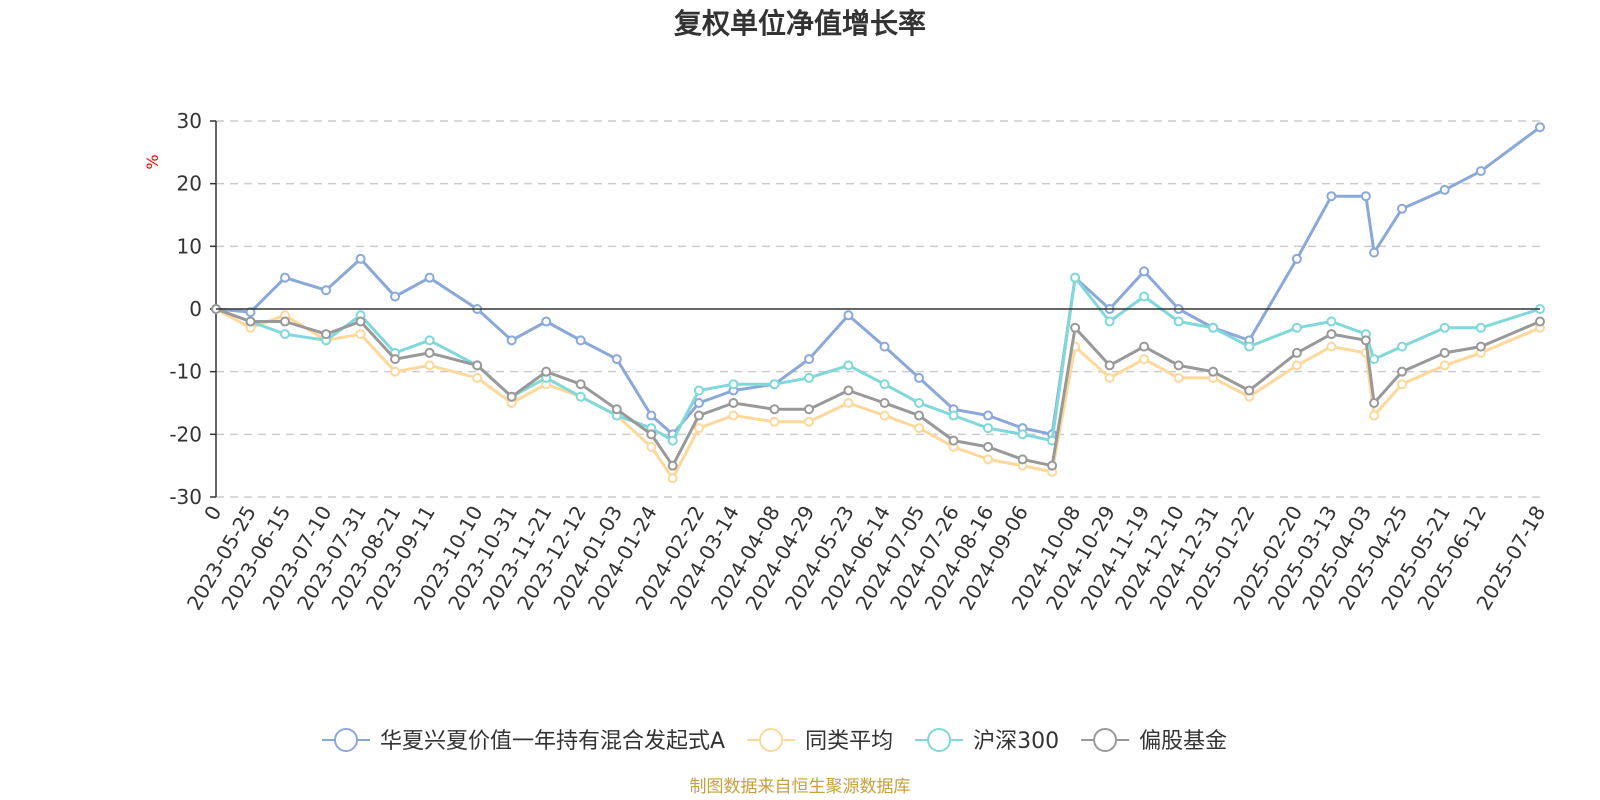 This screenshot has width=1600, height=800. I want to click on legend-label: 同类平均, so click(849, 741).